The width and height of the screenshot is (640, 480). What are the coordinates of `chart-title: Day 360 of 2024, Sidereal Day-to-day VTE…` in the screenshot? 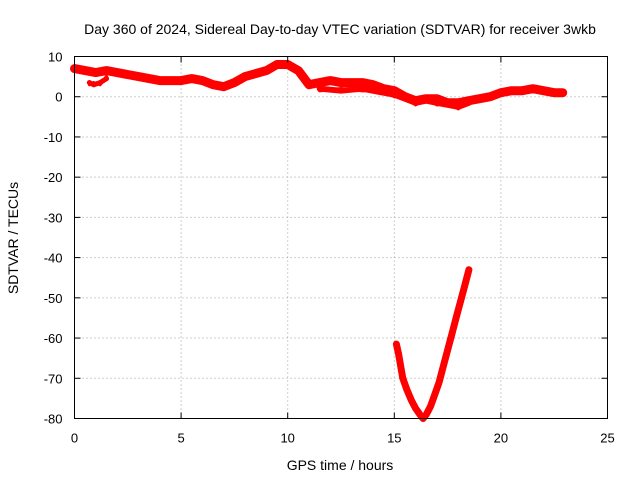 It's located at (340, 29).